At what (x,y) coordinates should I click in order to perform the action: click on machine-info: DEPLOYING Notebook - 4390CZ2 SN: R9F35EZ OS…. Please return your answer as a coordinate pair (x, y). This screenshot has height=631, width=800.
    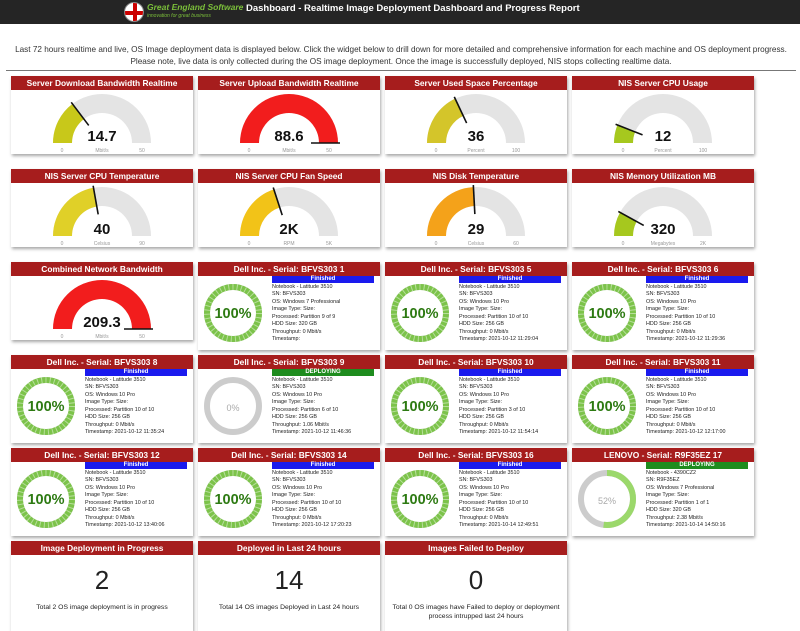
    Looking at the image, I should click on (698, 496).